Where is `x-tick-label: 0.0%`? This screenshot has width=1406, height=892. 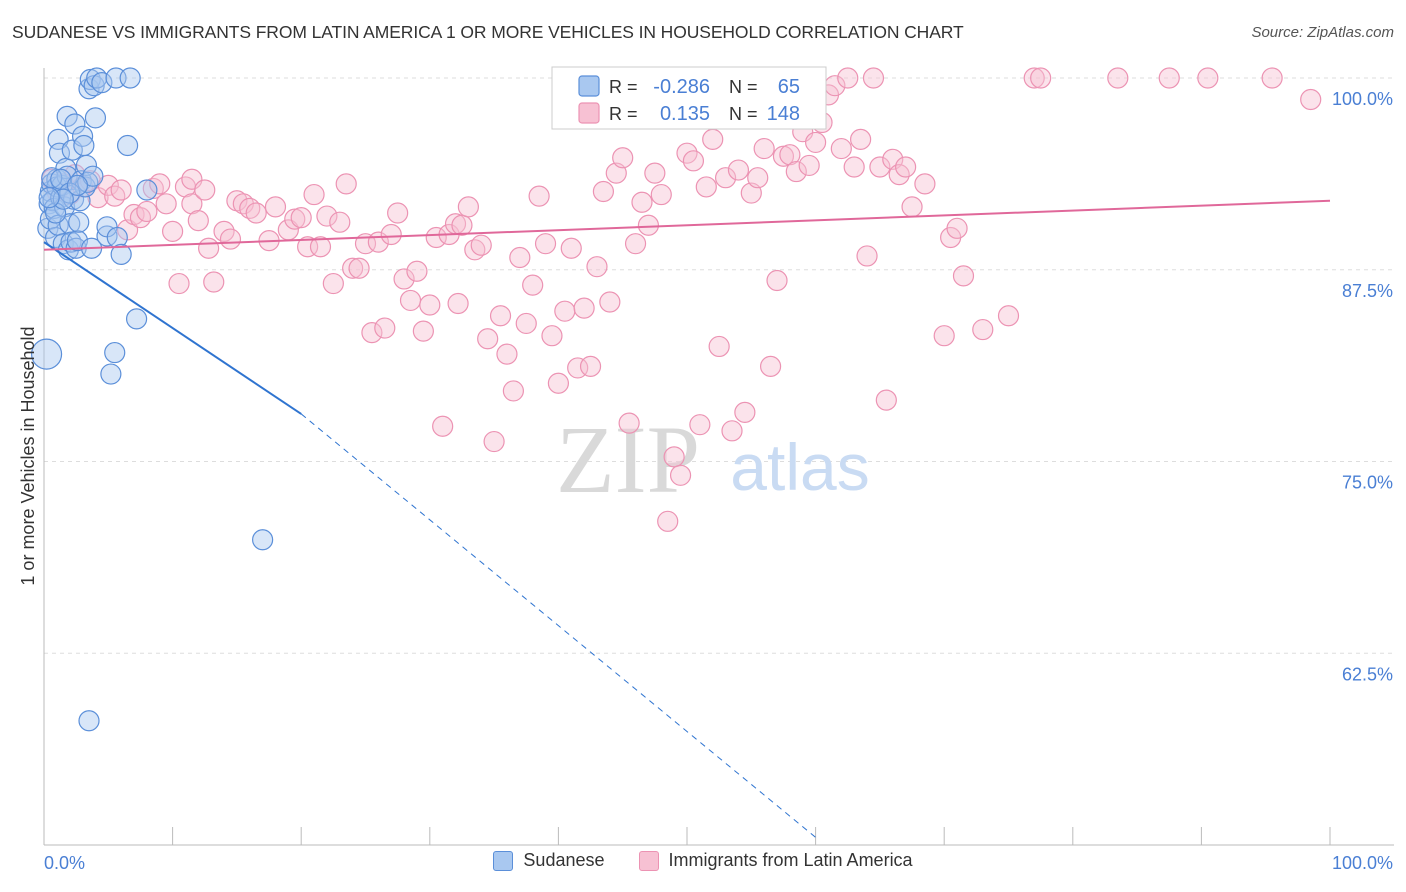 x-tick-label: 0.0% is located at coordinates (64, 863).